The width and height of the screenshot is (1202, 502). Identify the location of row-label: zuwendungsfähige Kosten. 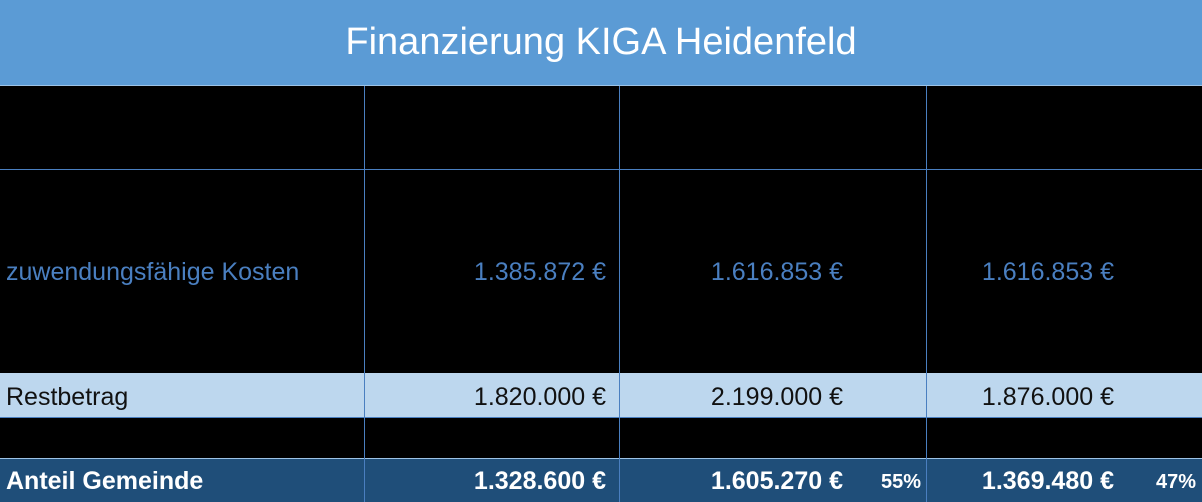
(153, 272).